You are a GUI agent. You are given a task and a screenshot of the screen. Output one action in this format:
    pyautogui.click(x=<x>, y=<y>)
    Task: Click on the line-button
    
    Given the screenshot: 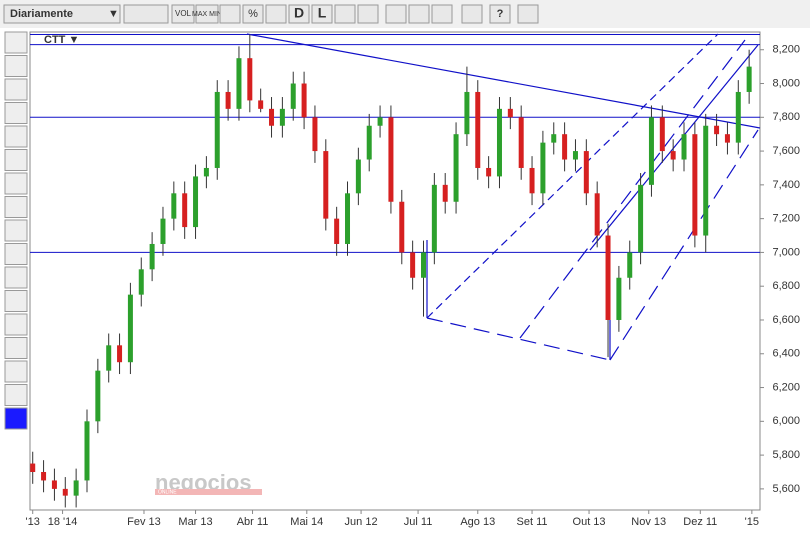 What is the action you would take?
    pyautogui.click(x=396, y=14)
    